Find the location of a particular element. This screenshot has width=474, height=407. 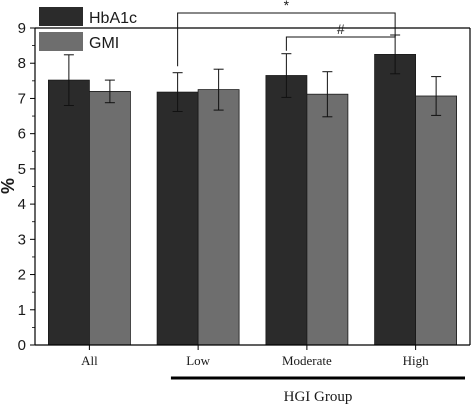

y-tick-label-8: 8 is located at coordinates (22, 63).